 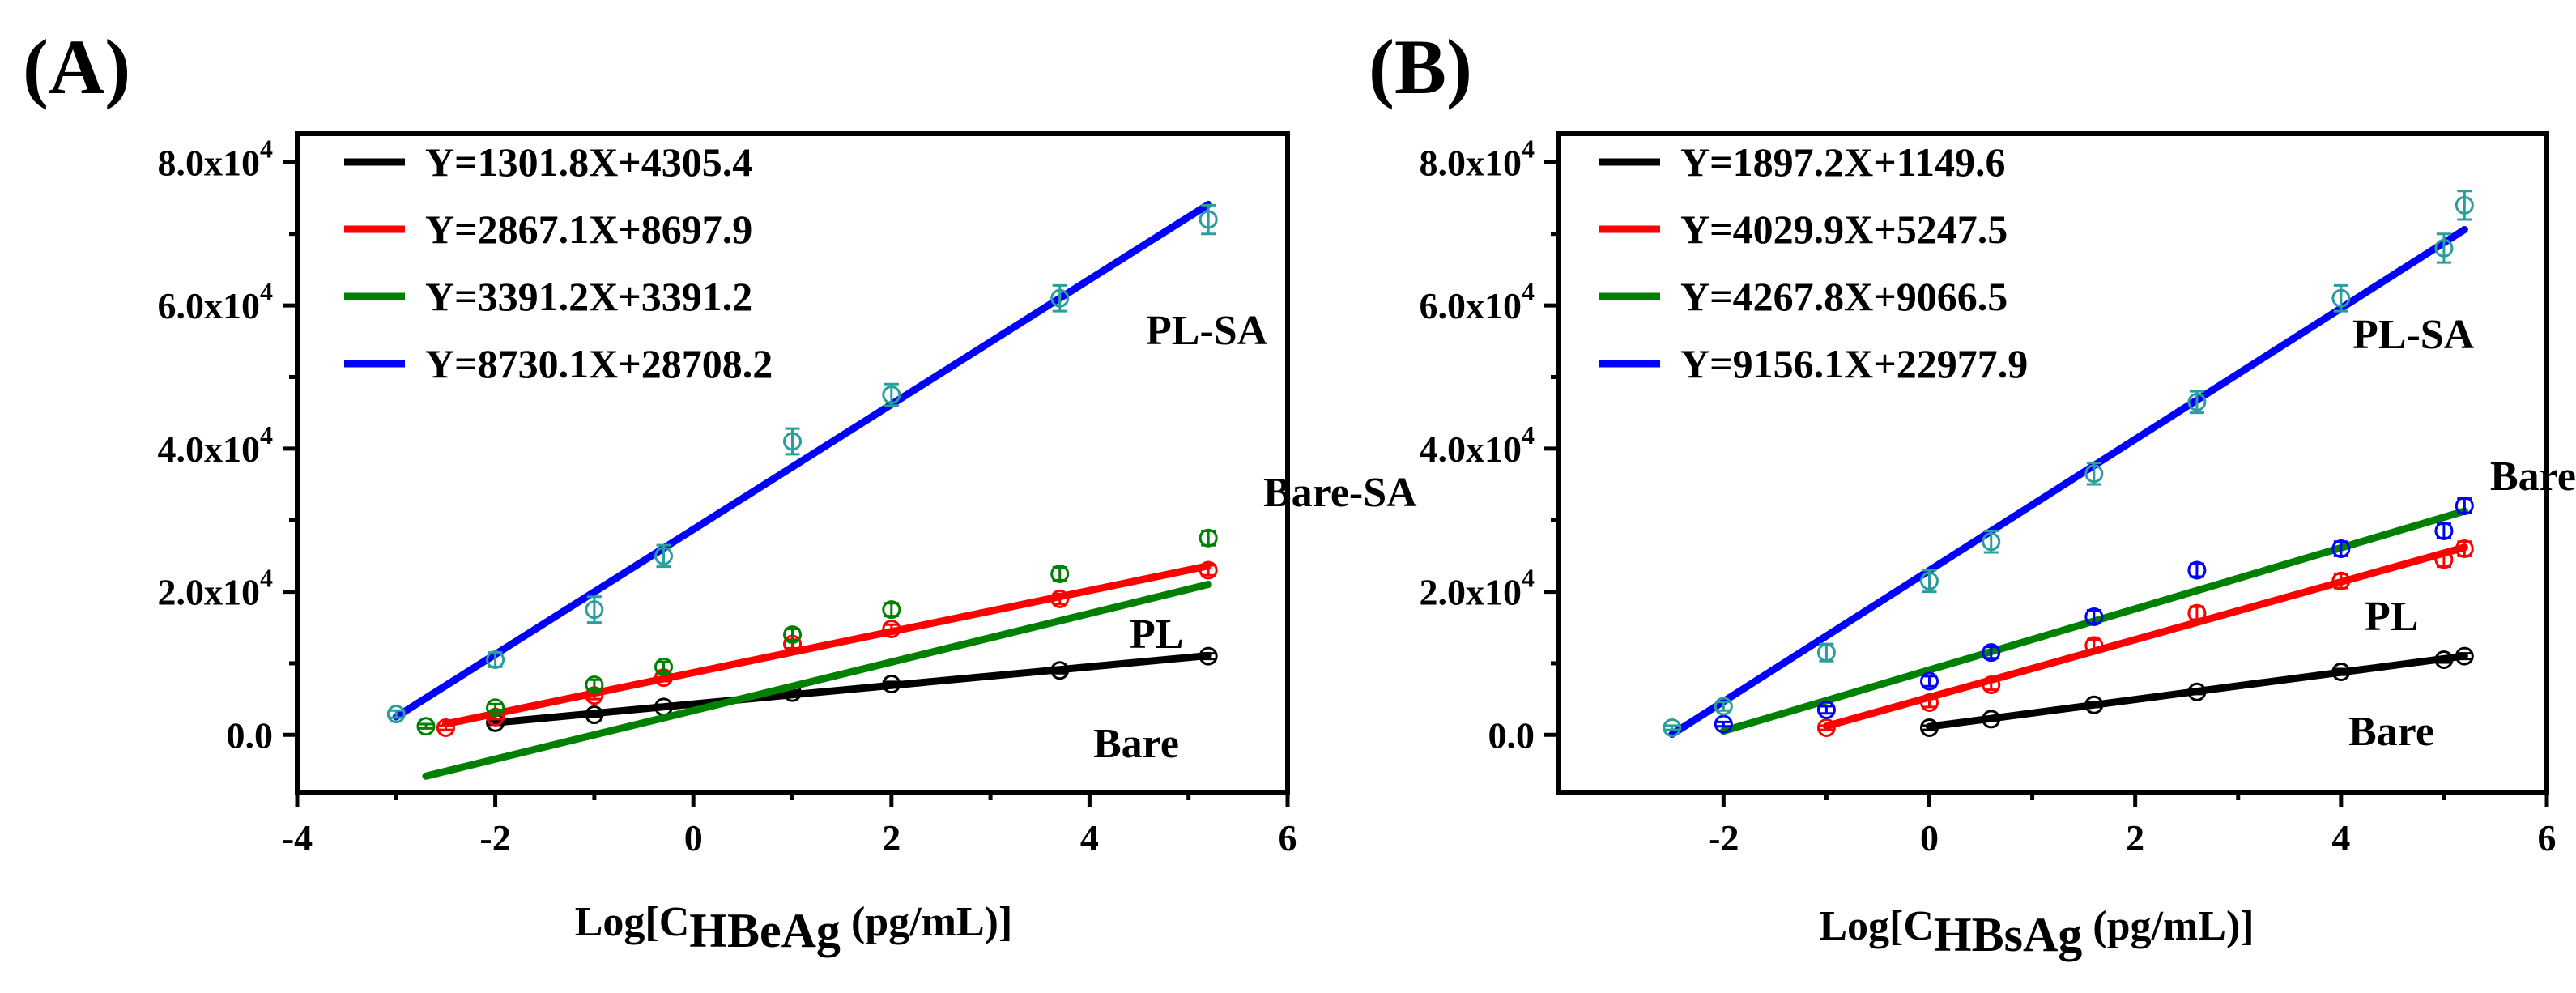 What do you see at coordinates (1420, 66) in the screenshot?
I see `panel-label: (B)` at bounding box center [1420, 66].